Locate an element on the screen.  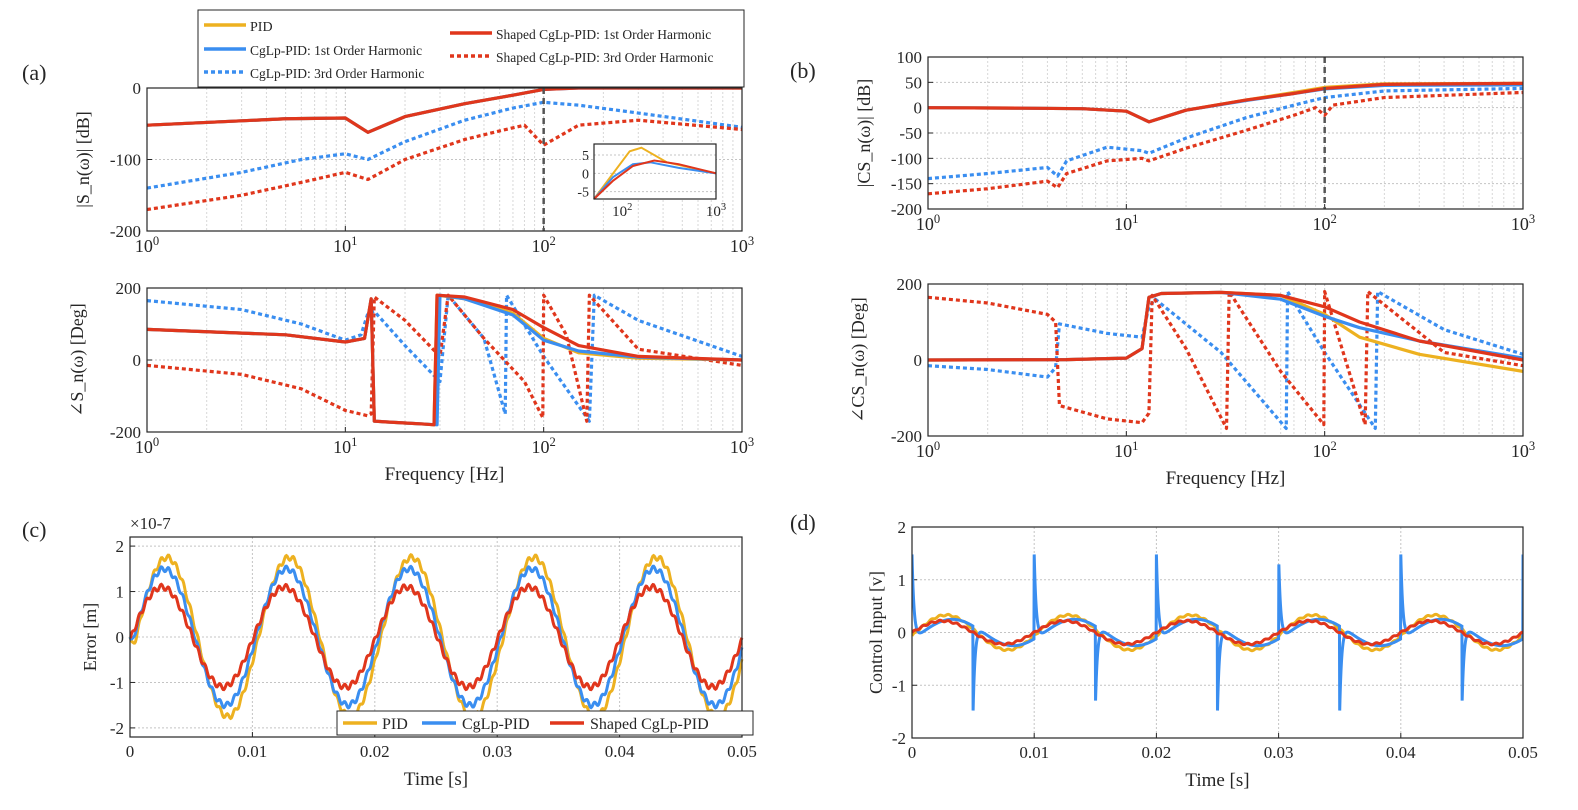
y-axis-label: Error [m] is located at coordinates (90, 637).